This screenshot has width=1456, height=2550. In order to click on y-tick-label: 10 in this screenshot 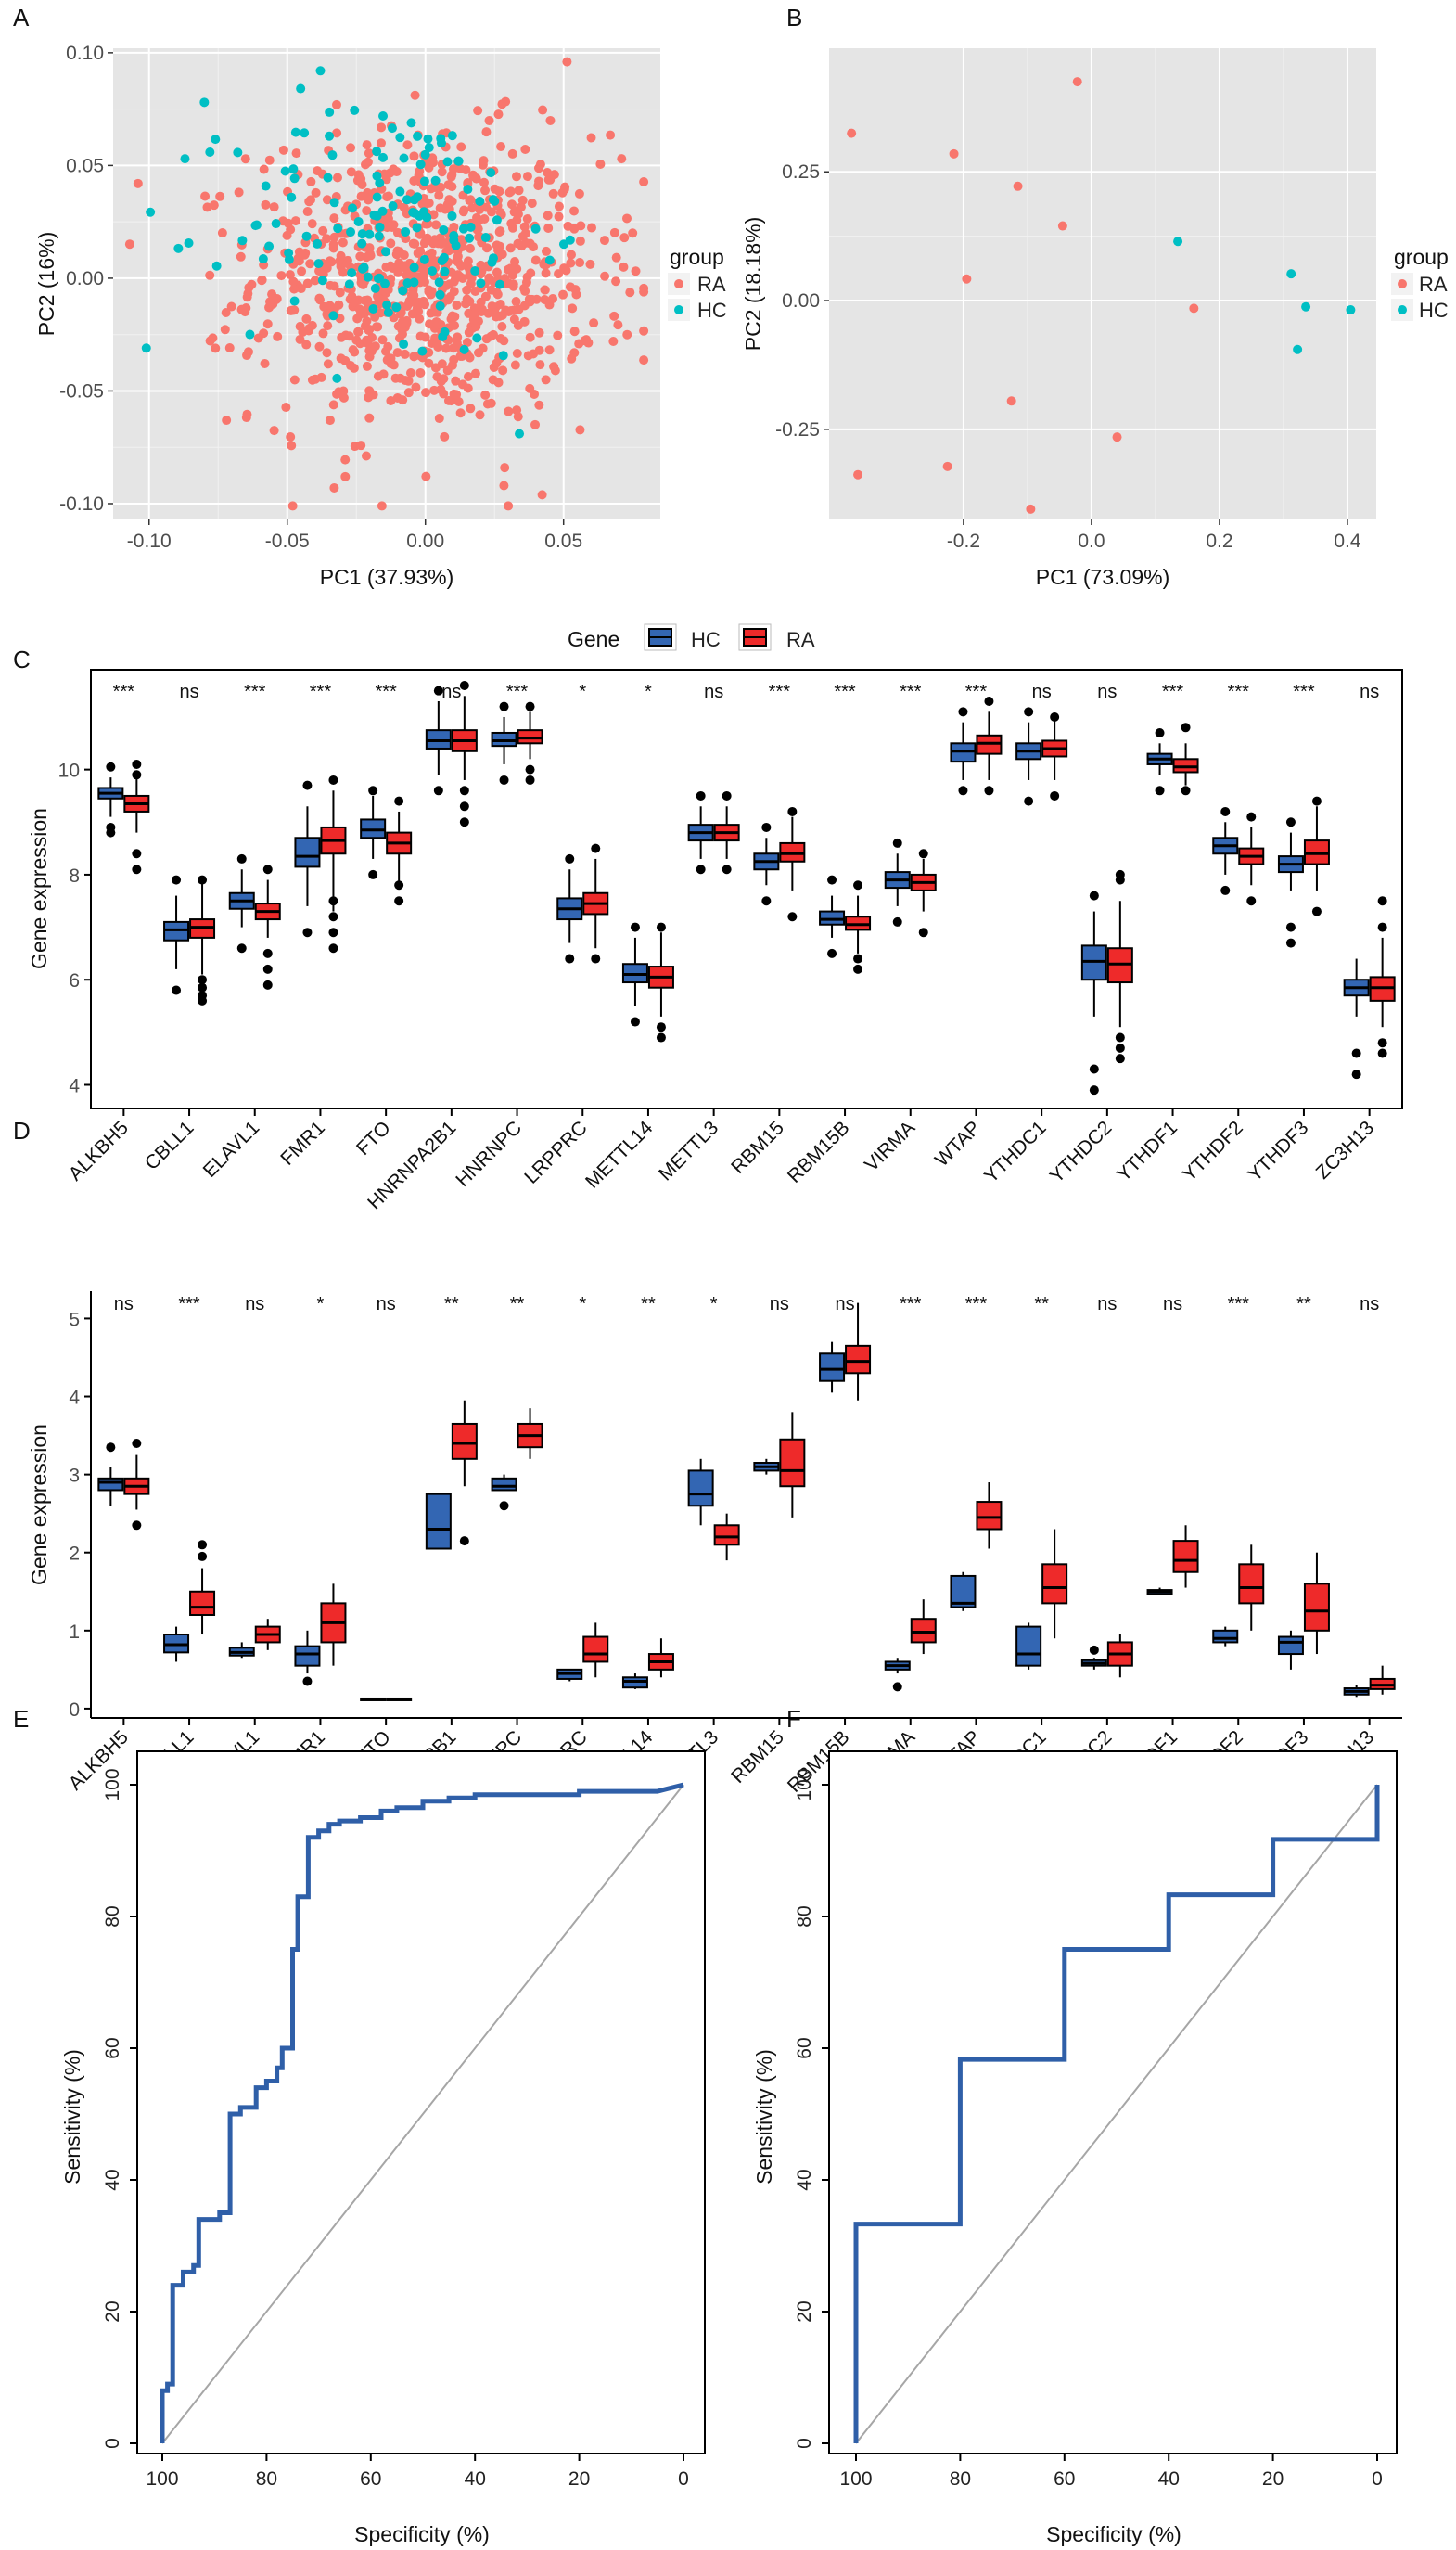, I will do `click(69, 771)`.